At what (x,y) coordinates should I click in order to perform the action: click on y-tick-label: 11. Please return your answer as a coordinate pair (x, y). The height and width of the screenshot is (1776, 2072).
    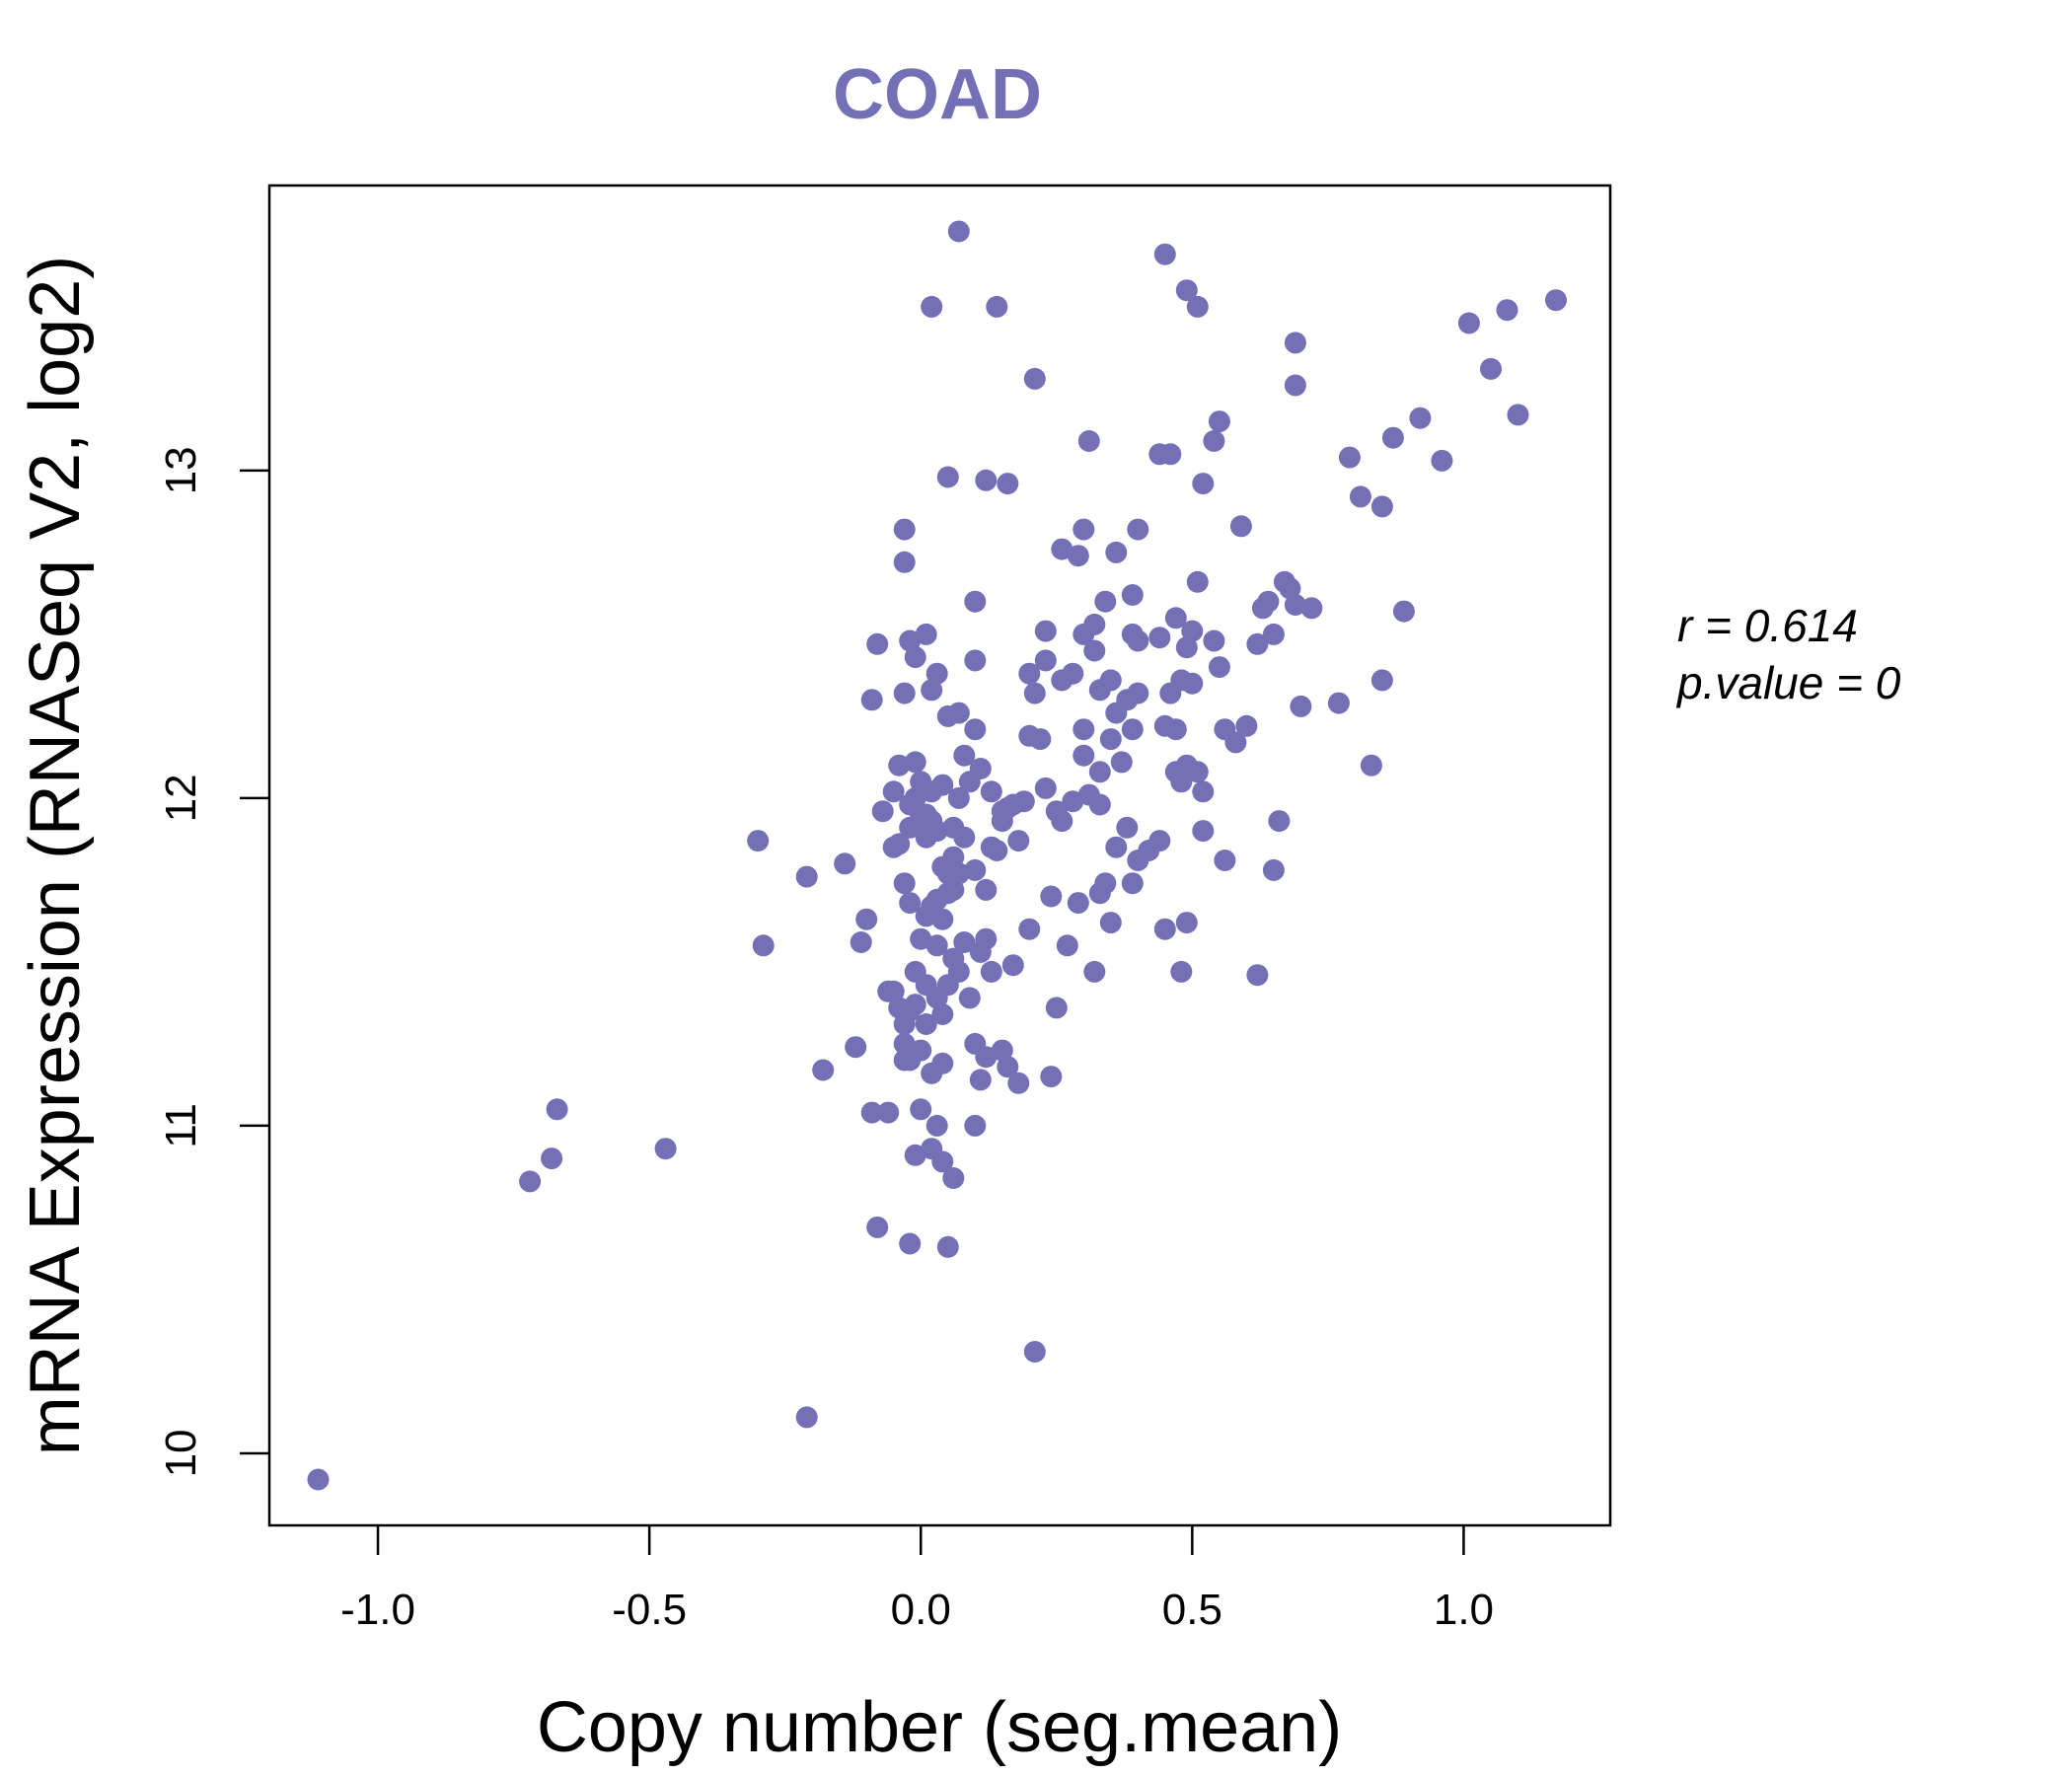
    Looking at the image, I should click on (181, 1126).